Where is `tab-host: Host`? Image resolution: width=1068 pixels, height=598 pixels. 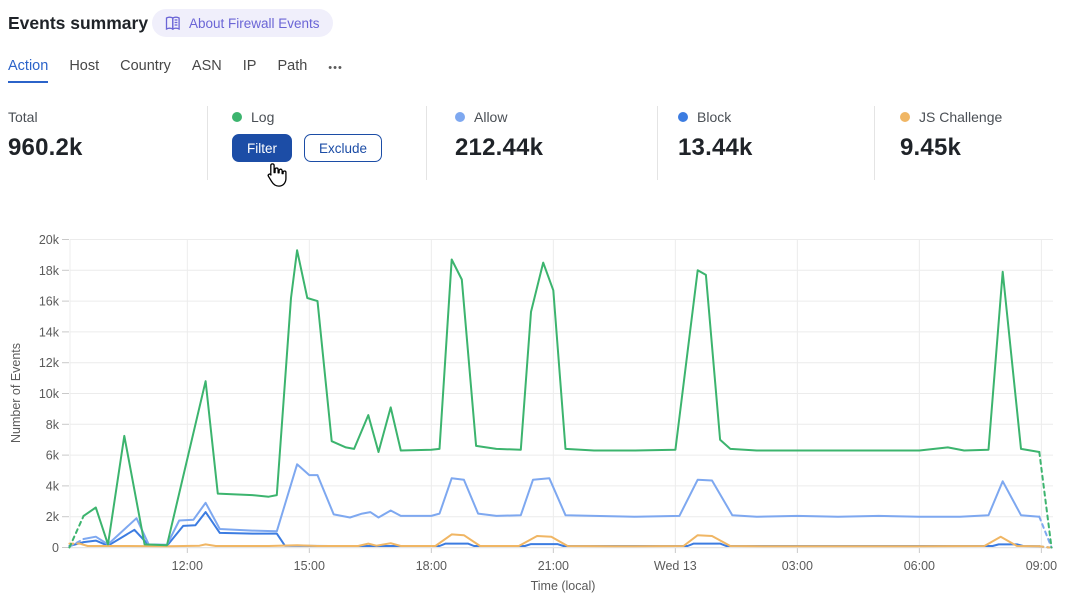
tab-host: Host is located at coordinates (84, 66).